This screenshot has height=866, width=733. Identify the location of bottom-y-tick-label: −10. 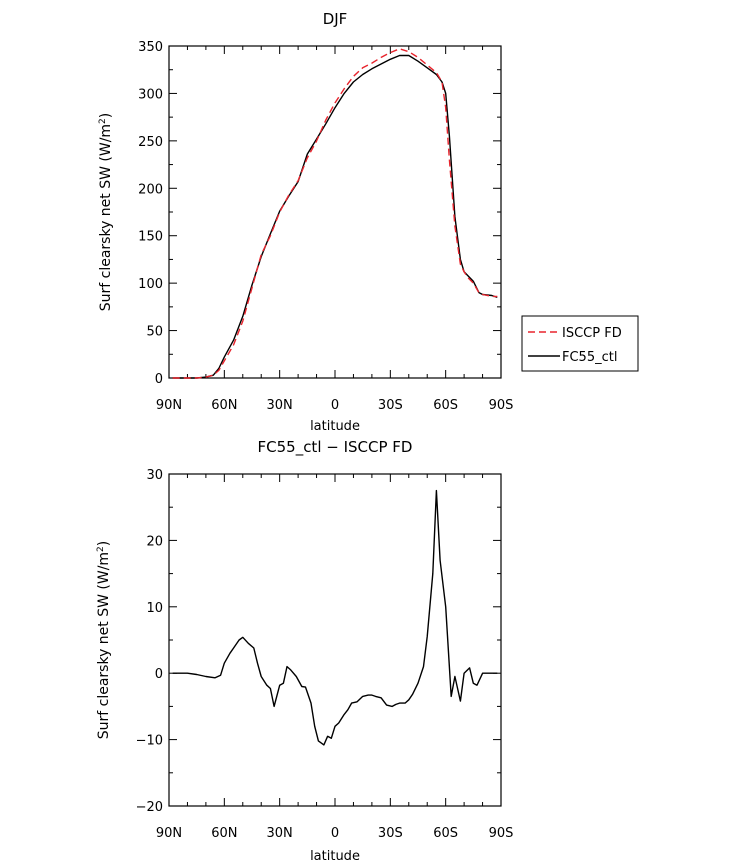
(149, 741).